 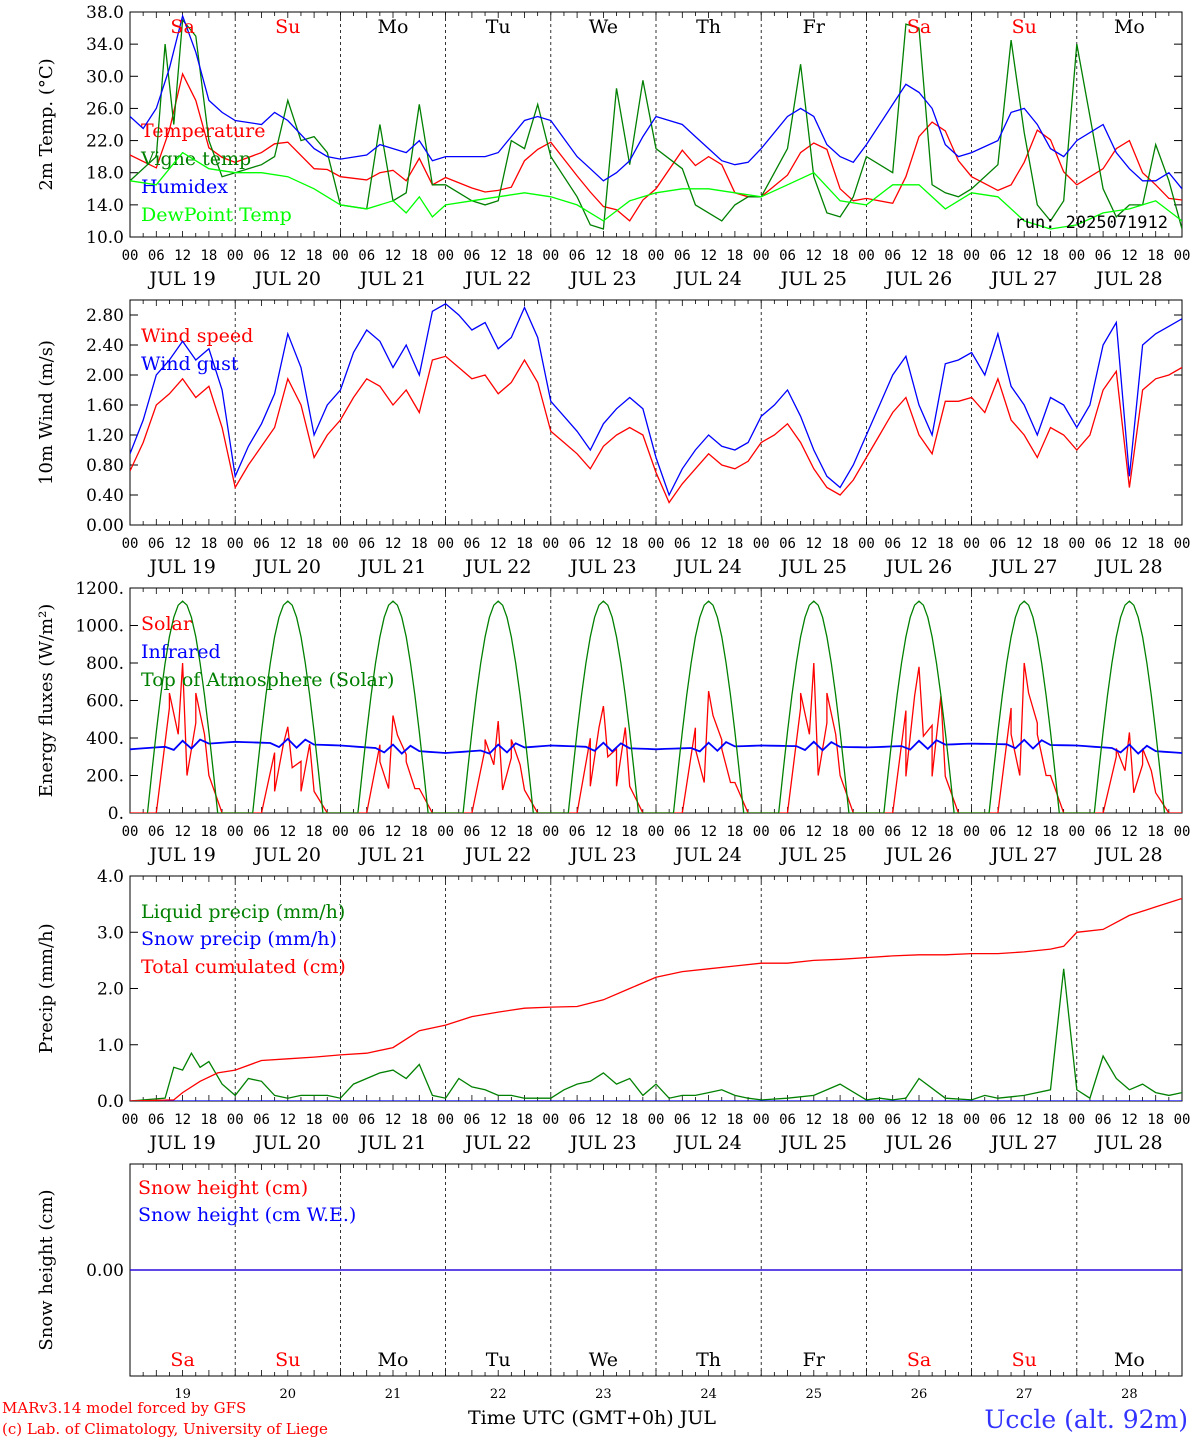 What do you see at coordinates (243, 912) in the screenshot?
I see `legend-entry: Liquid precip (mm/h)` at bounding box center [243, 912].